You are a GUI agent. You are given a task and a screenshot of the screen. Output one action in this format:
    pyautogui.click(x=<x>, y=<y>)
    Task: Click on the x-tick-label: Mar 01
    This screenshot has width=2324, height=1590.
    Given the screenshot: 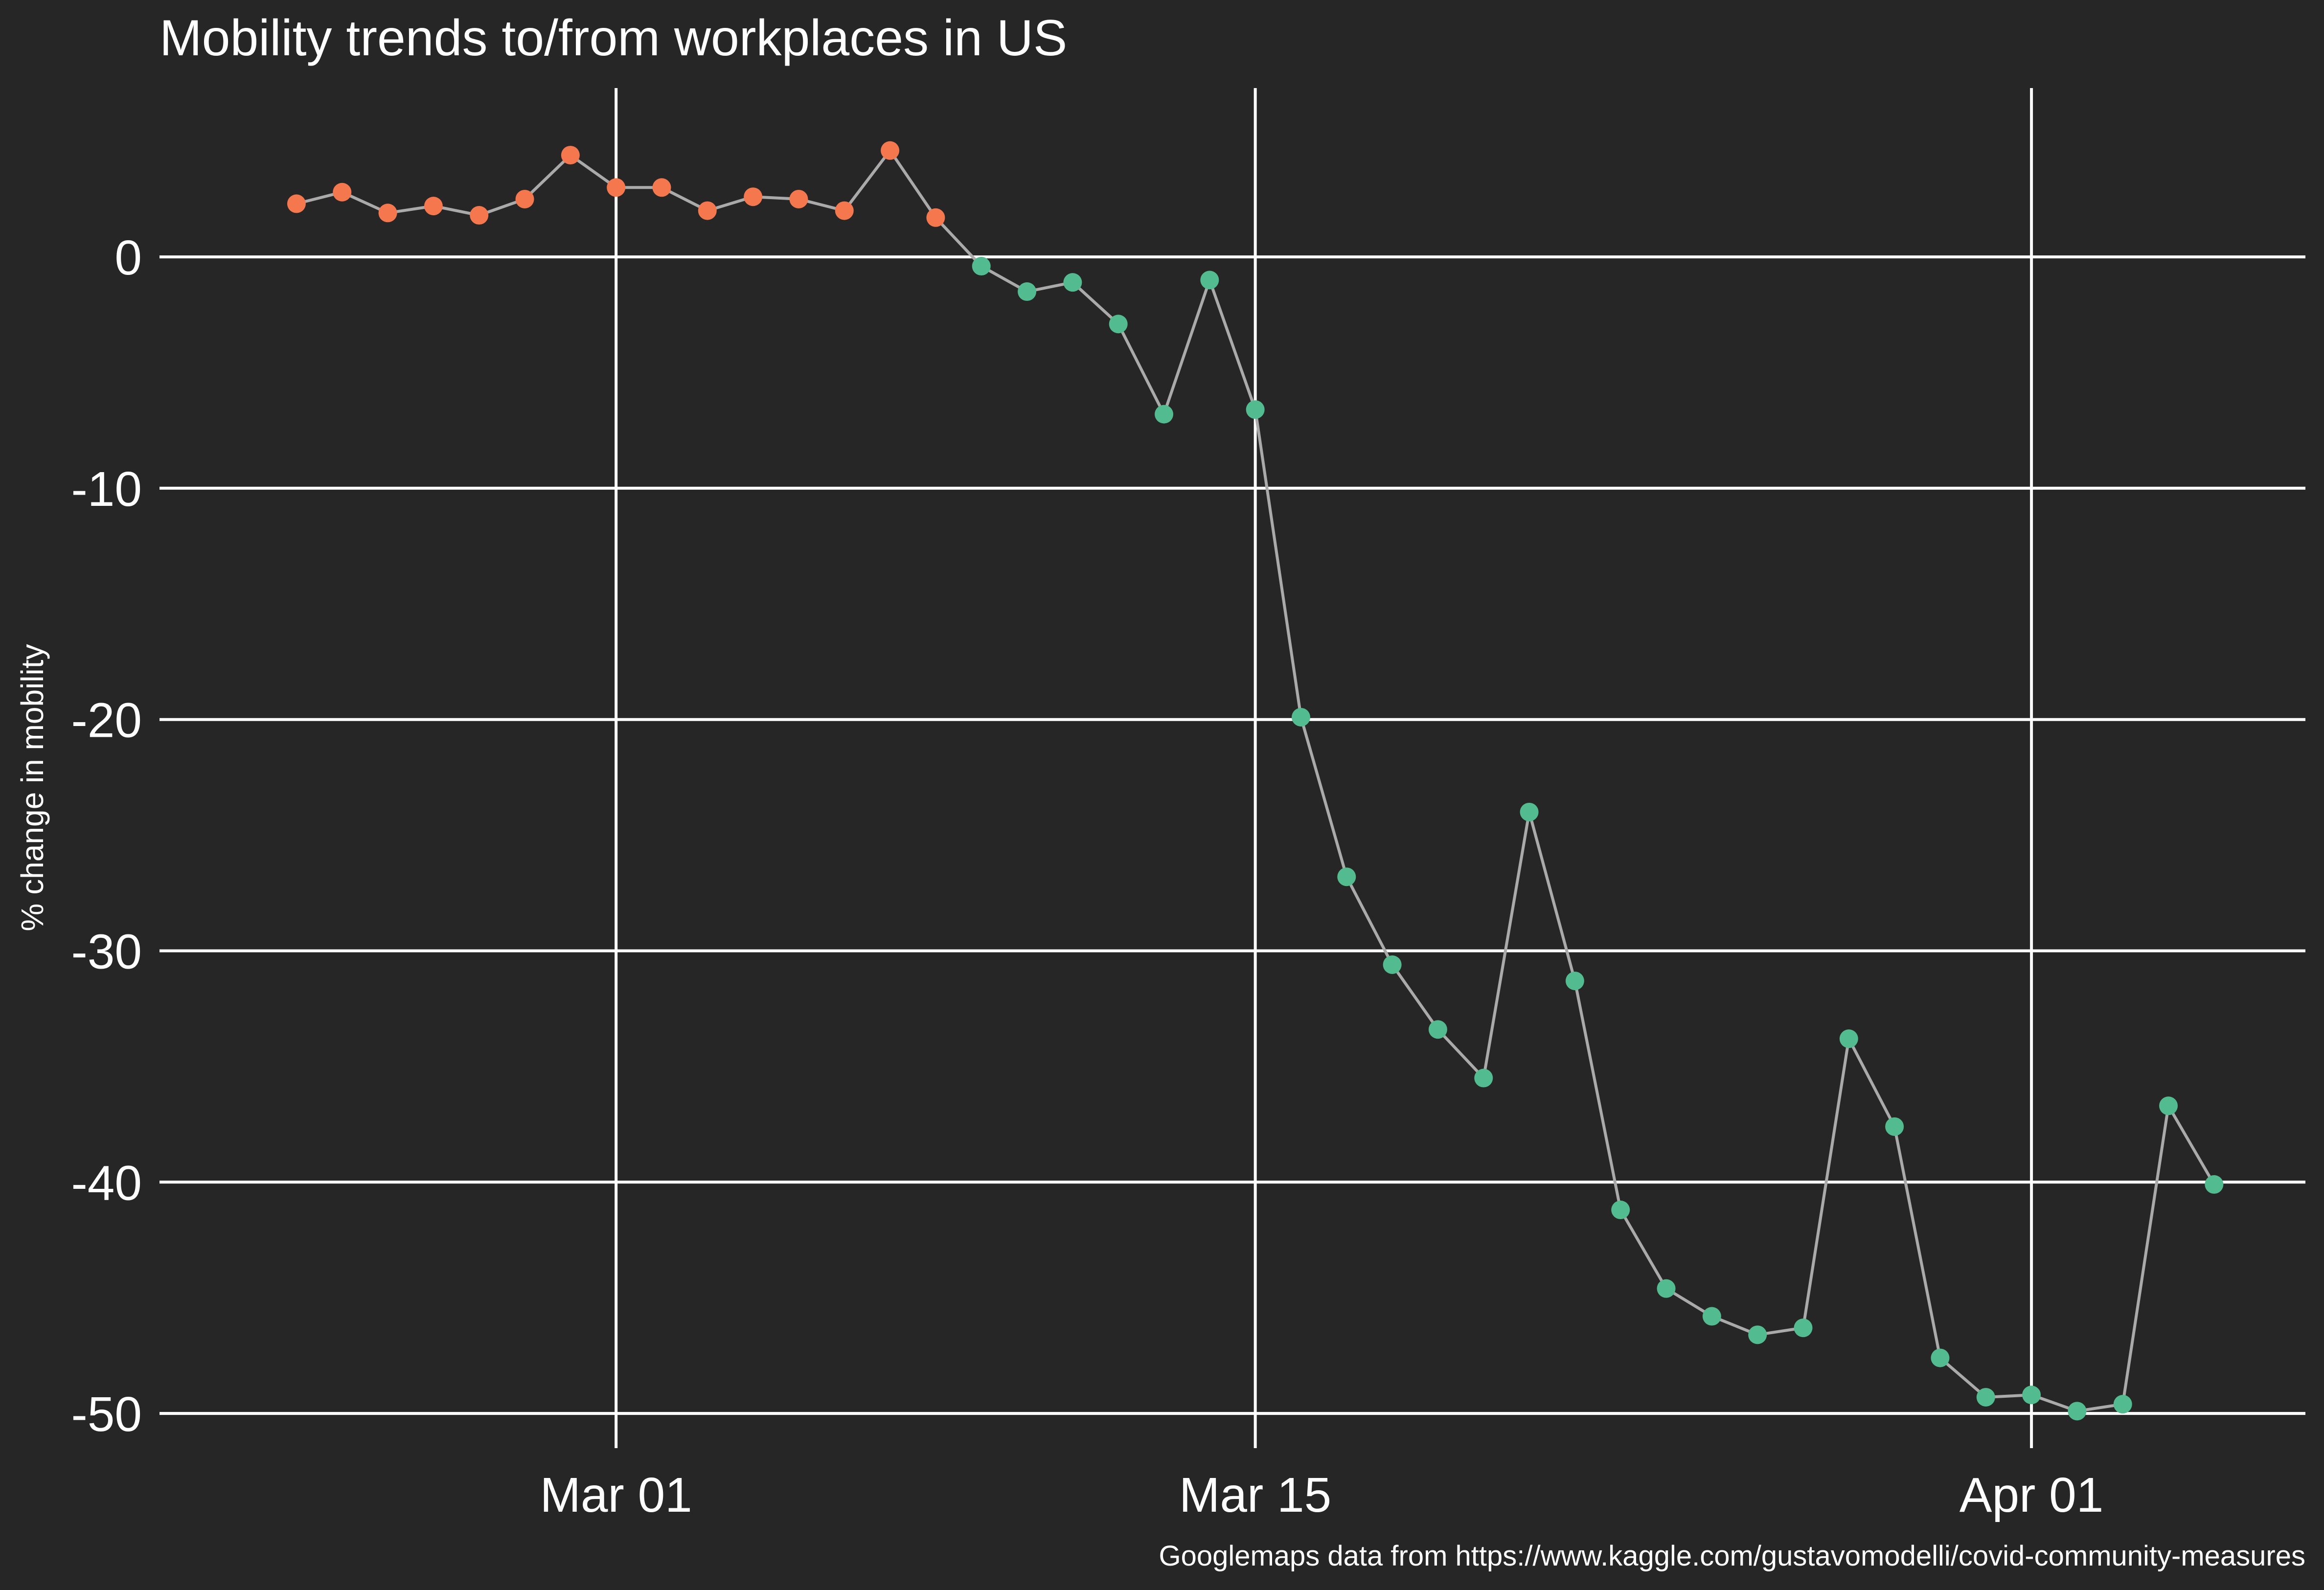 What is the action you would take?
    pyautogui.click(x=616, y=1495)
    